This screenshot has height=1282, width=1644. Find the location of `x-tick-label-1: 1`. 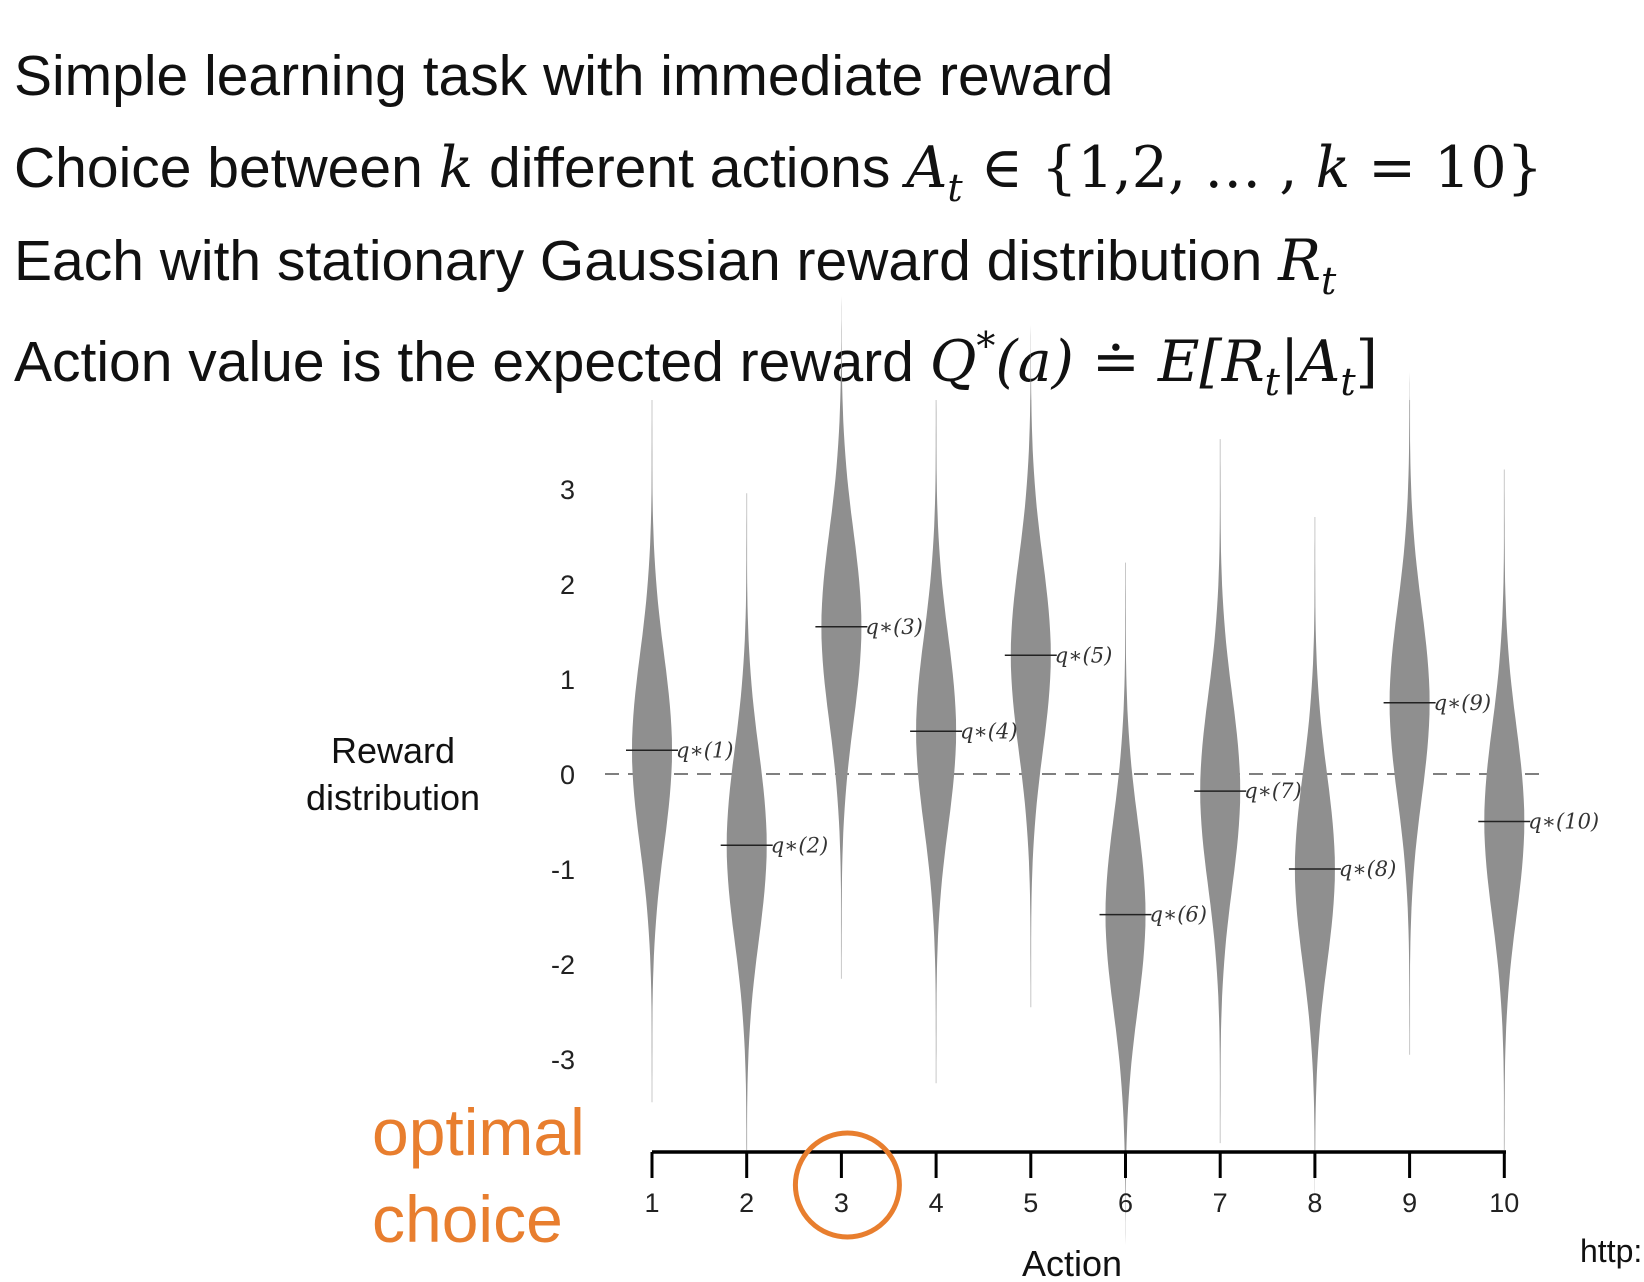

x-tick-label-1: 1 is located at coordinates (651, 1203).